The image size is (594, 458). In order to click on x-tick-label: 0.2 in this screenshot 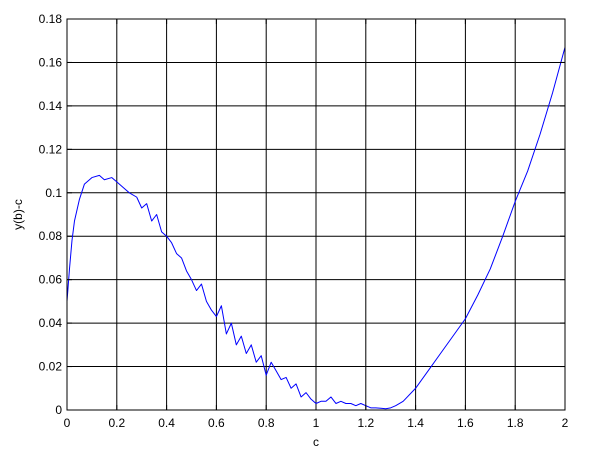, I will do `click(116, 423)`.